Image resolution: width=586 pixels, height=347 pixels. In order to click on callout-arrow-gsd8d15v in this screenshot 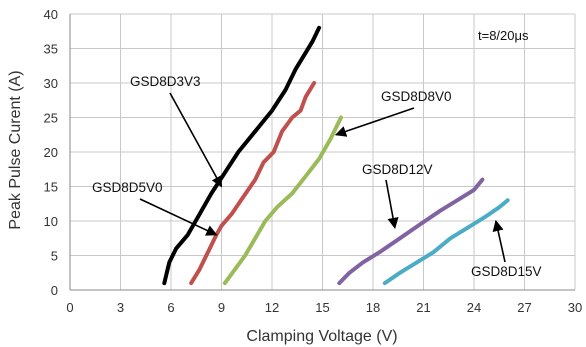, I will do `click(499, 241)`.